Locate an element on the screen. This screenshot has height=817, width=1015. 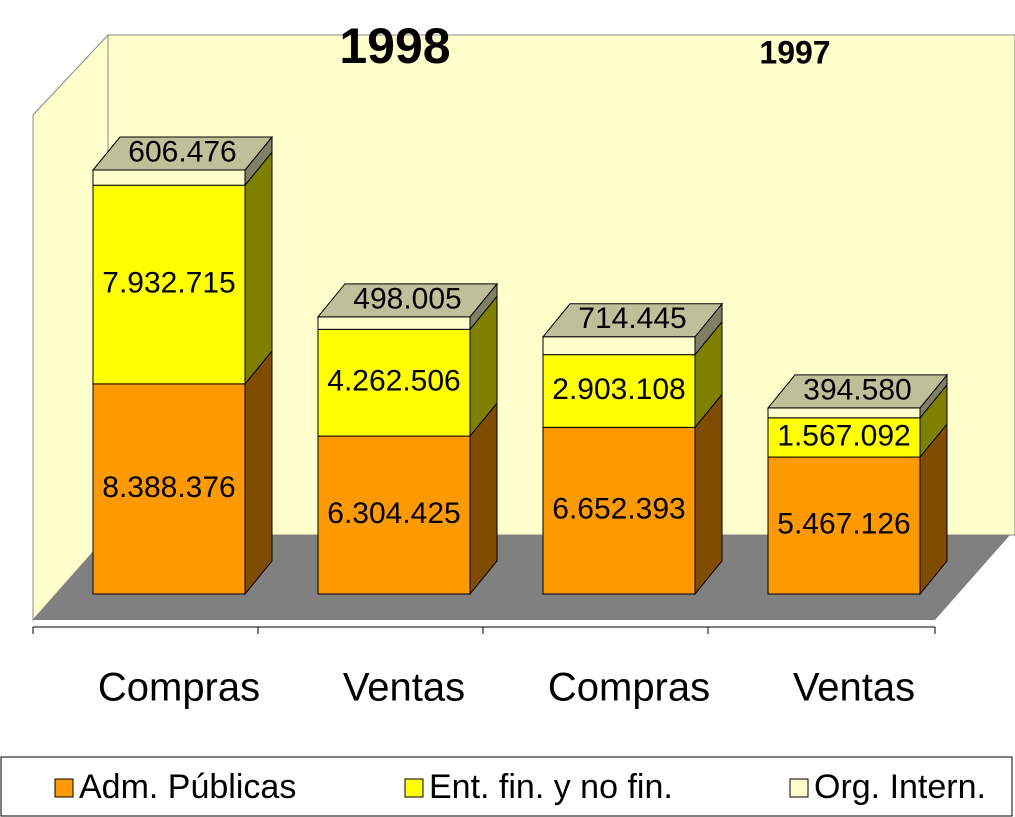
value-label: 2.903.108 is located at coordinates (618, 389).